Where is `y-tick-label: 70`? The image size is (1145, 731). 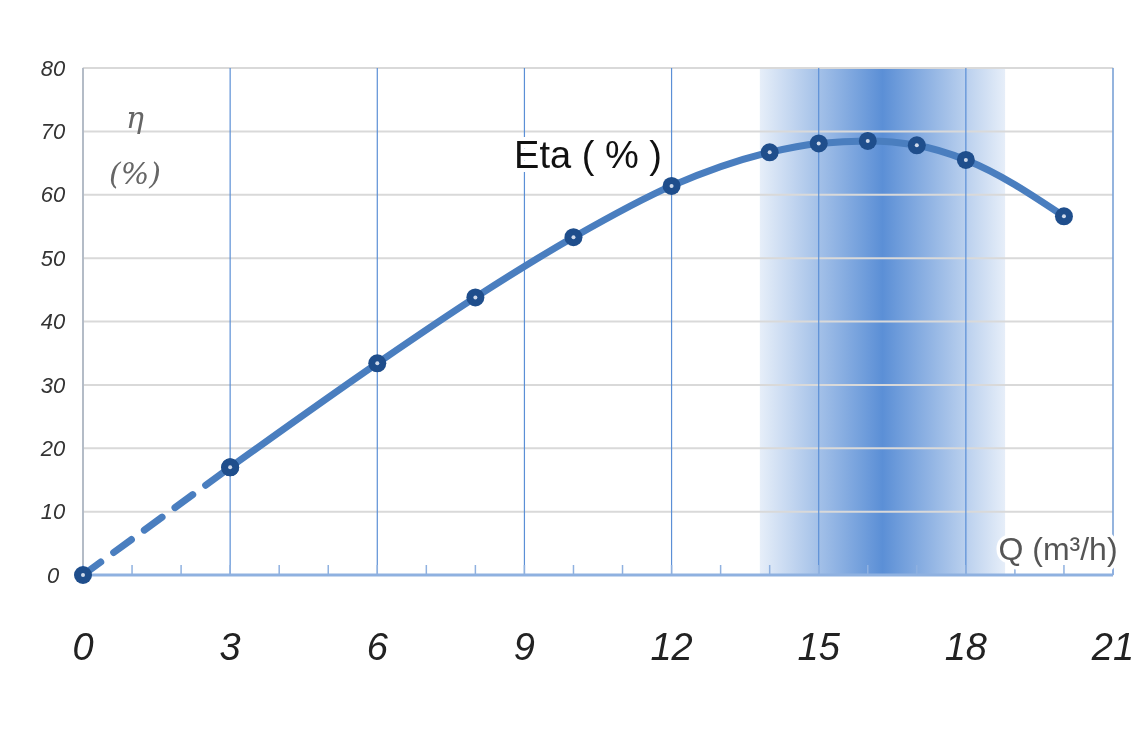
y-tick-label: 70 is located at coordinates (53, 132).